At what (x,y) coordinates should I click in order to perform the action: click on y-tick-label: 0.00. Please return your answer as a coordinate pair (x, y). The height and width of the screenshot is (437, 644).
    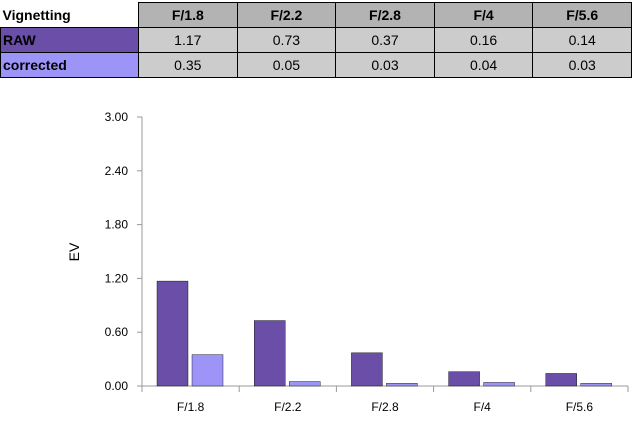
    Looking at the image, I should click on (117, 386).